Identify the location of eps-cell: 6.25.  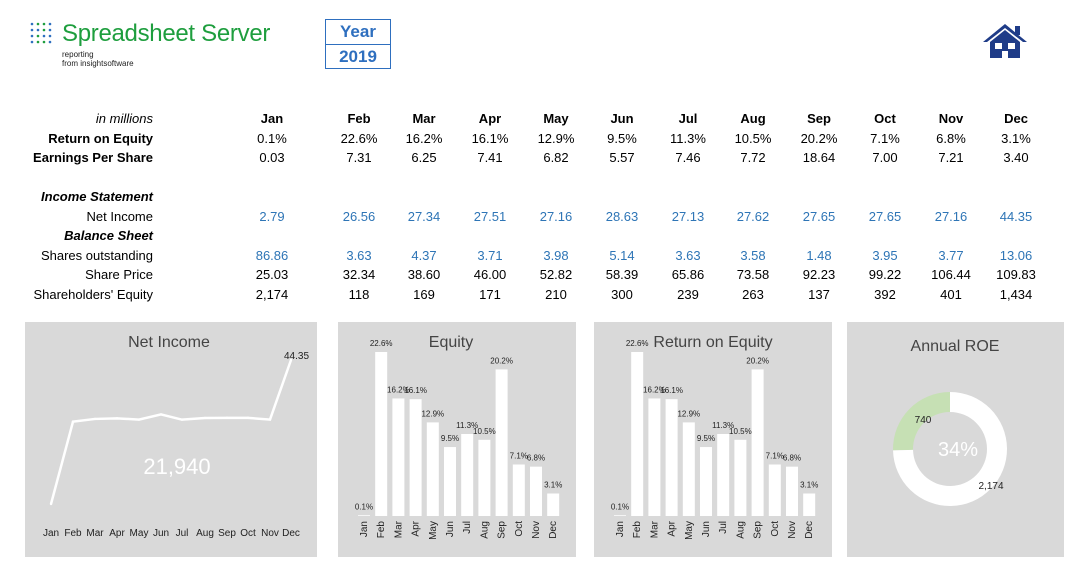
(424, 157).